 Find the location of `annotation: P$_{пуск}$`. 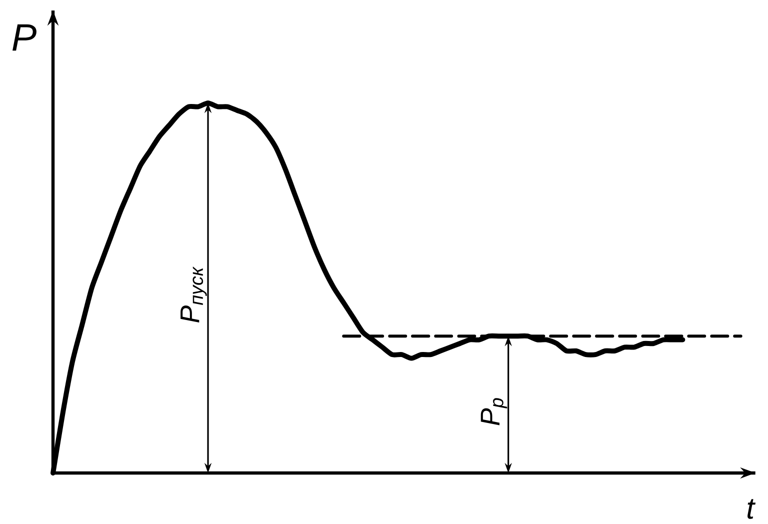

annotation: P$_{пуск}$ is located at coordinates (193, 294).